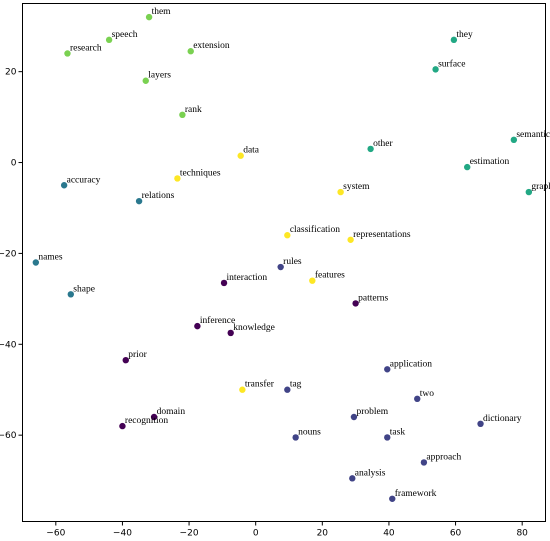 This screenshot has height=541, width=550. Describe the element at coordinates (464, 35) in the screenshot. I see `point-label: they` at that location.